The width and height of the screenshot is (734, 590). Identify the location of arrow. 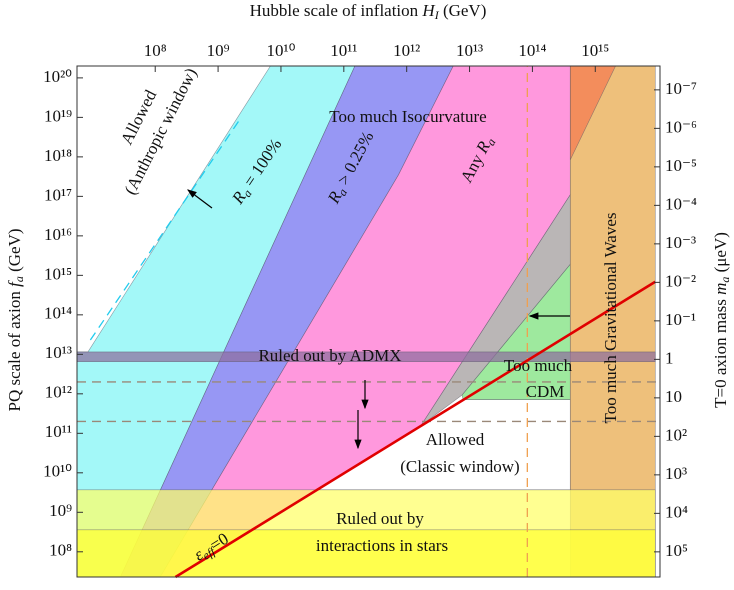
(200, 199).